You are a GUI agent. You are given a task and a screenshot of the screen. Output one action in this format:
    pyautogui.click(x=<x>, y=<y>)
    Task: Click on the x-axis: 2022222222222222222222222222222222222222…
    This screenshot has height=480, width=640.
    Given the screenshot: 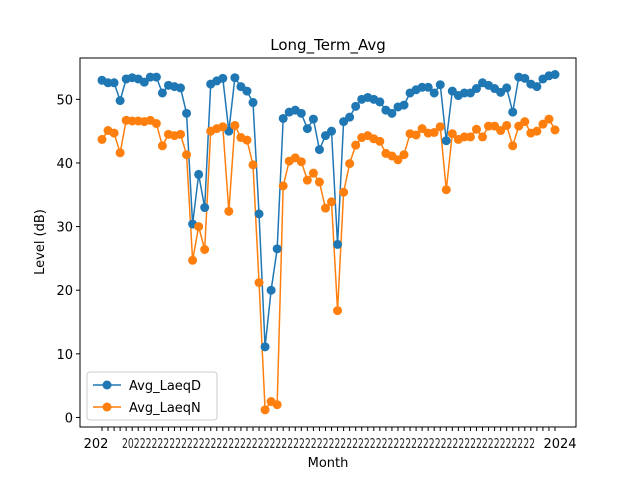 What is the action you would take?
    pyautogui.click(x=328, y=439)
    